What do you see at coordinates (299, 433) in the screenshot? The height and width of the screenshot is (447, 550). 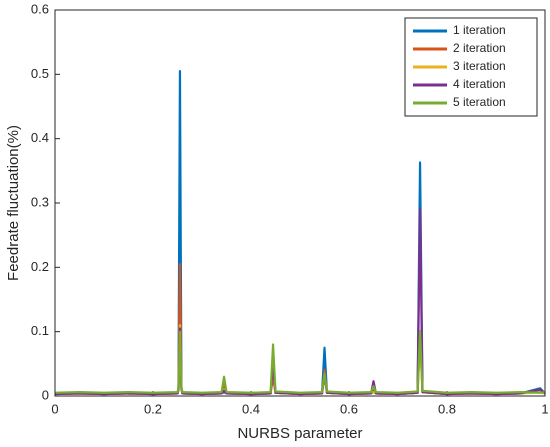 I see `x-axis-label: NURBS parameter` at bounding box center [299, 433].